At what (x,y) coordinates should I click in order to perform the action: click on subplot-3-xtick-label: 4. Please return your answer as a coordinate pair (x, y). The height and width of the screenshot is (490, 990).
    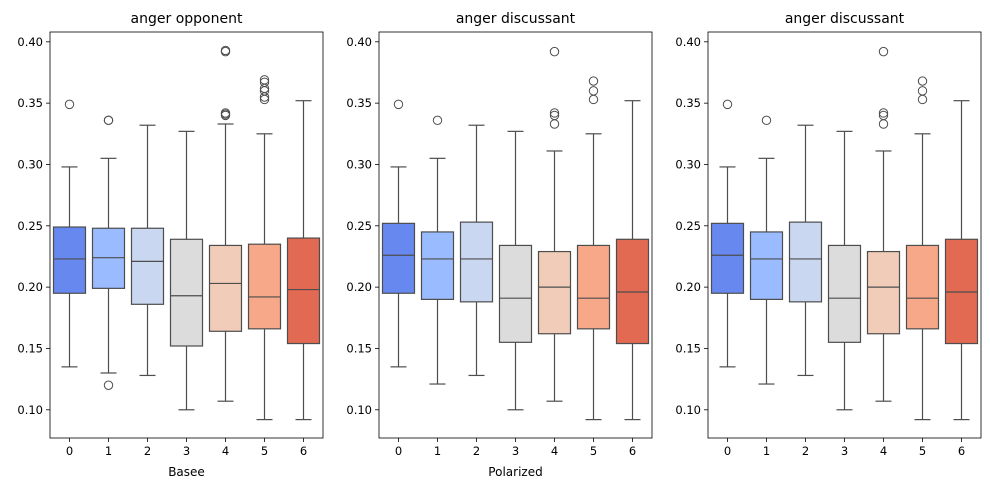
    Looking at the image, I should click on (883, 451).